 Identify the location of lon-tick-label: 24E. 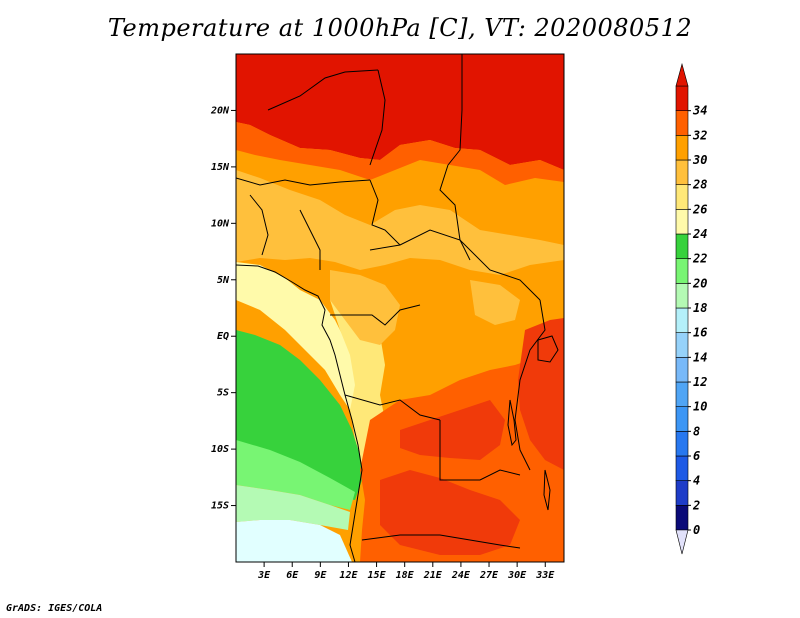
(461, 575).